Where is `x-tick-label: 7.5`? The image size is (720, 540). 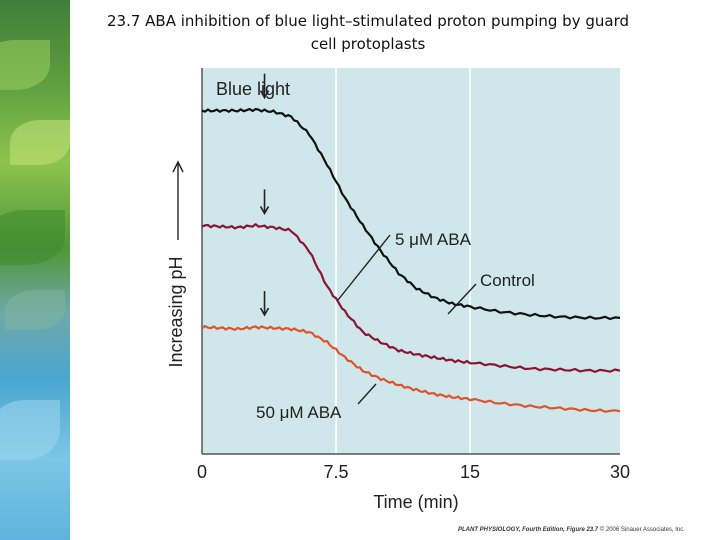 x-tick-label: 7.5 is located at coordinates (335, 472).